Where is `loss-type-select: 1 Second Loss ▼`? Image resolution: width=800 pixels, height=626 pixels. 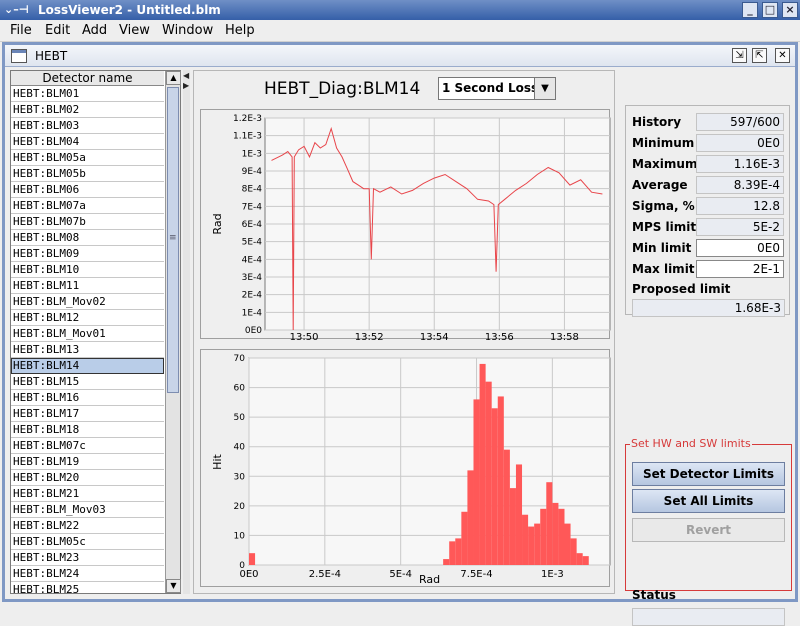 loss-type-select: 1 Second Loss ▼ is located at coordinates (497, 88).